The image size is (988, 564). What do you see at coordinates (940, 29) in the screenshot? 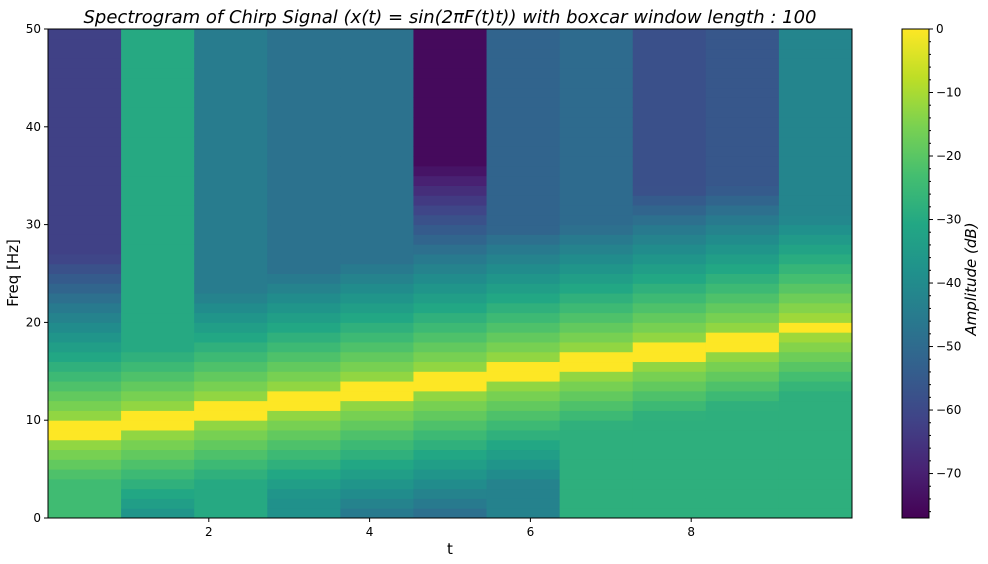
I see `colorbar-tick-label: 0` at bounding box center [940, 29].